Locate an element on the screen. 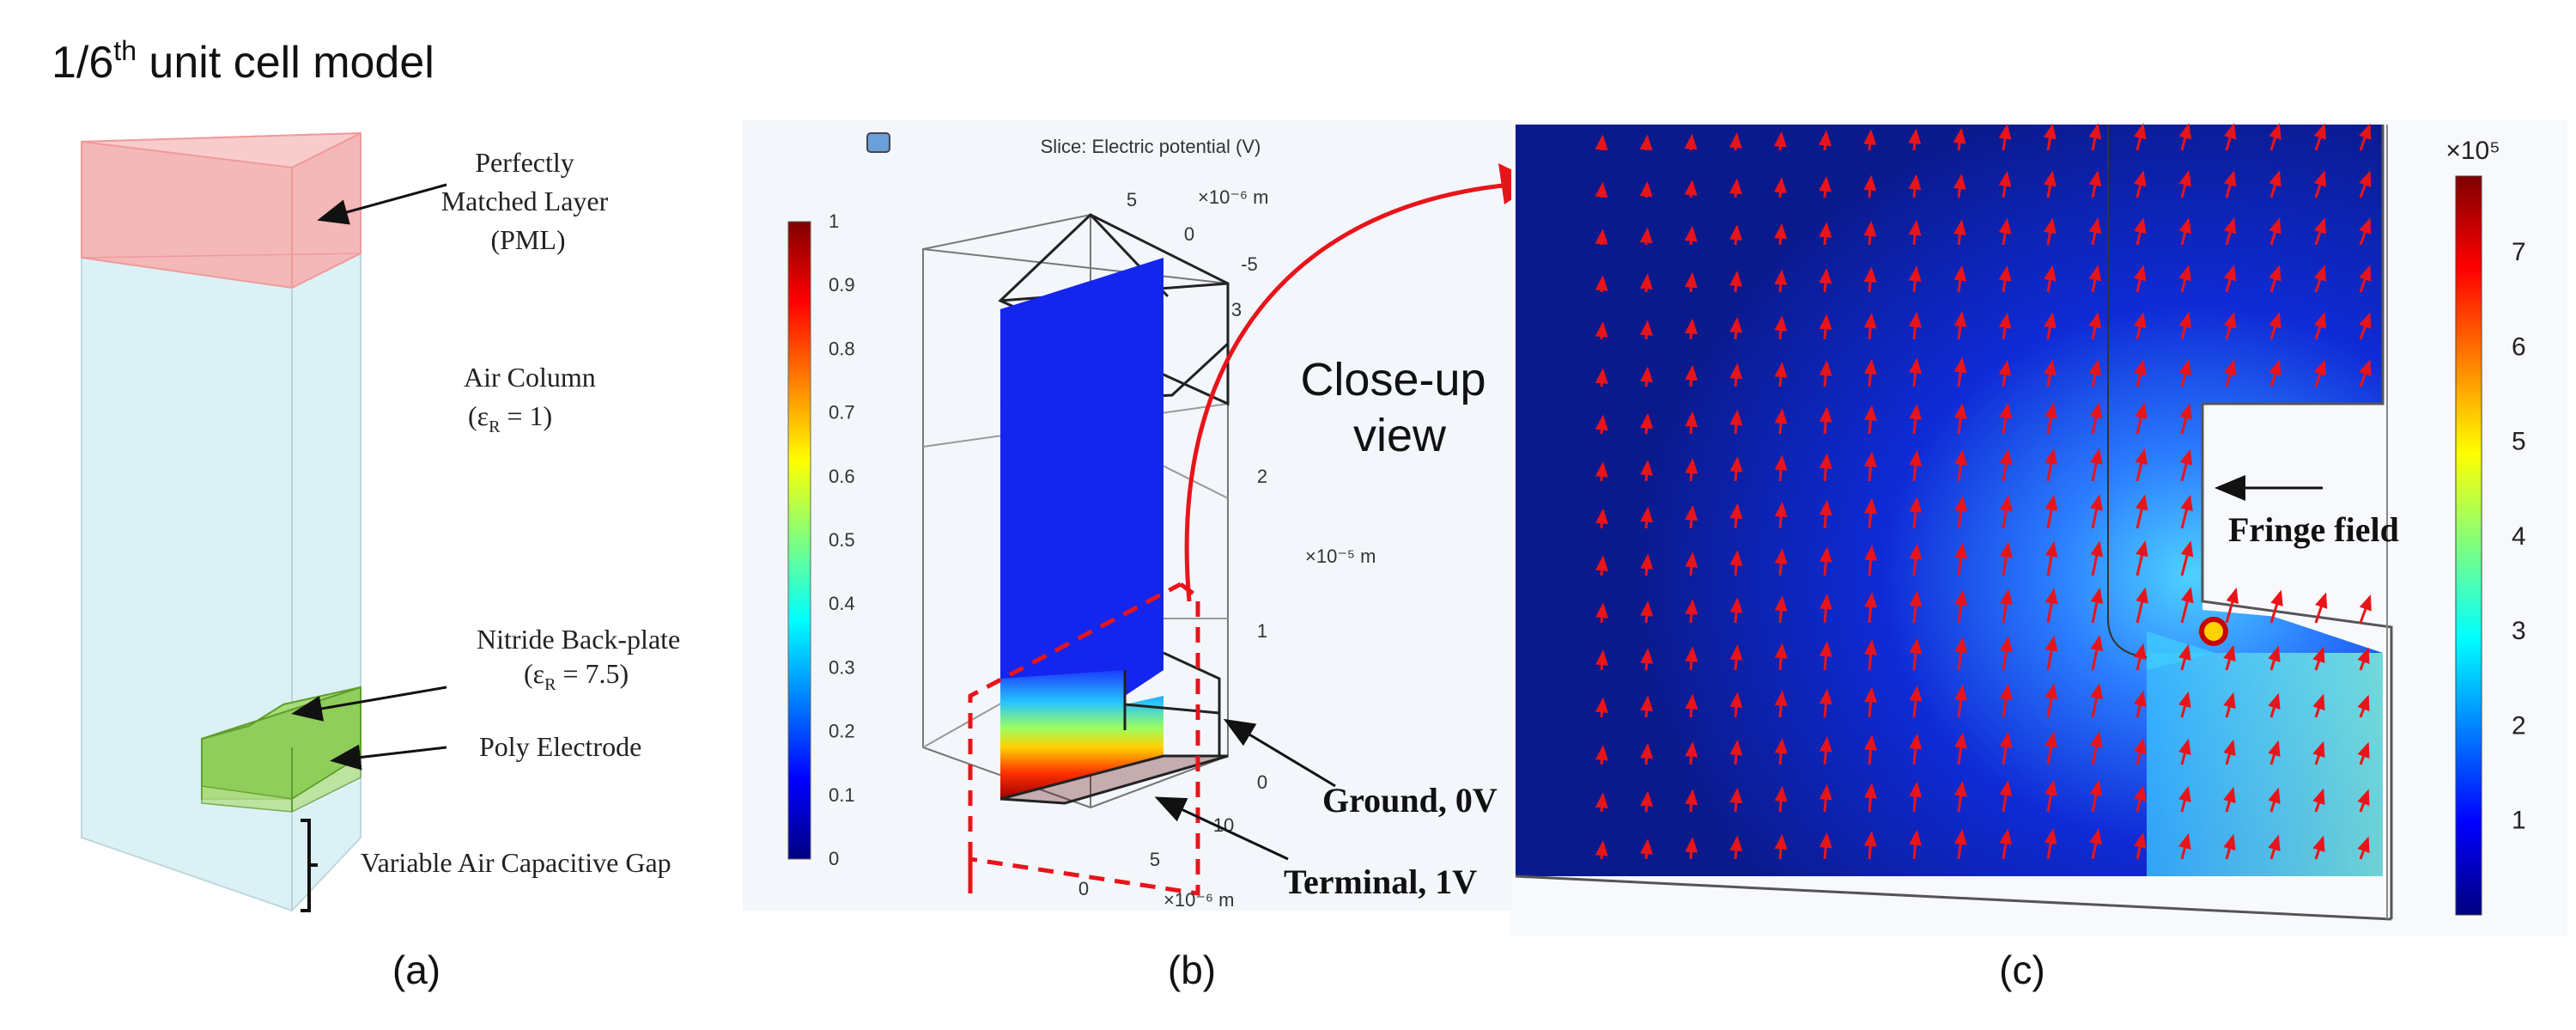  top-axis-tick: 0 is located at coordinates (1189, 234).